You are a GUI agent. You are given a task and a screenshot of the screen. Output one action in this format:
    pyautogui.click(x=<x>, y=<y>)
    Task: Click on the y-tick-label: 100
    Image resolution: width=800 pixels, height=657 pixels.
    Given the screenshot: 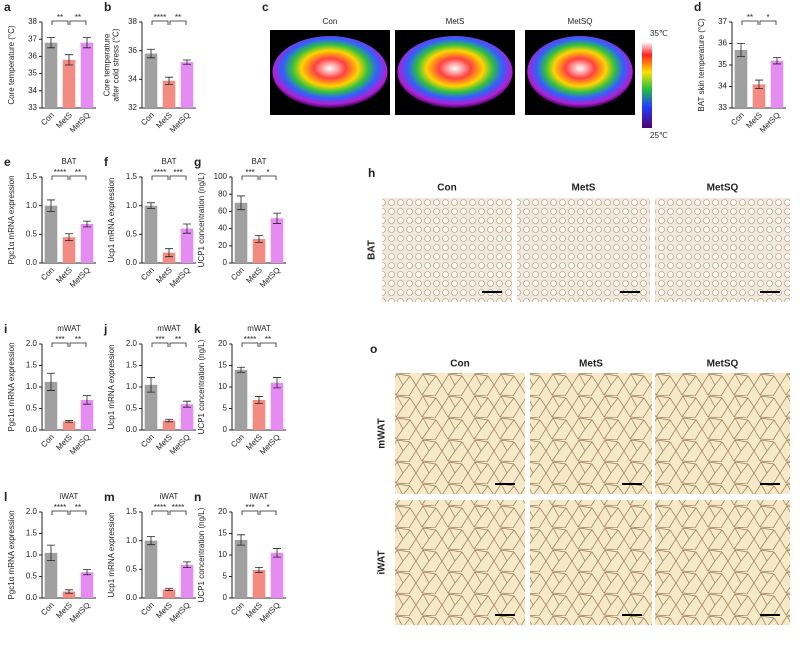 What is the action you would take?
    pyautogui.click(x=221, y=176)
    